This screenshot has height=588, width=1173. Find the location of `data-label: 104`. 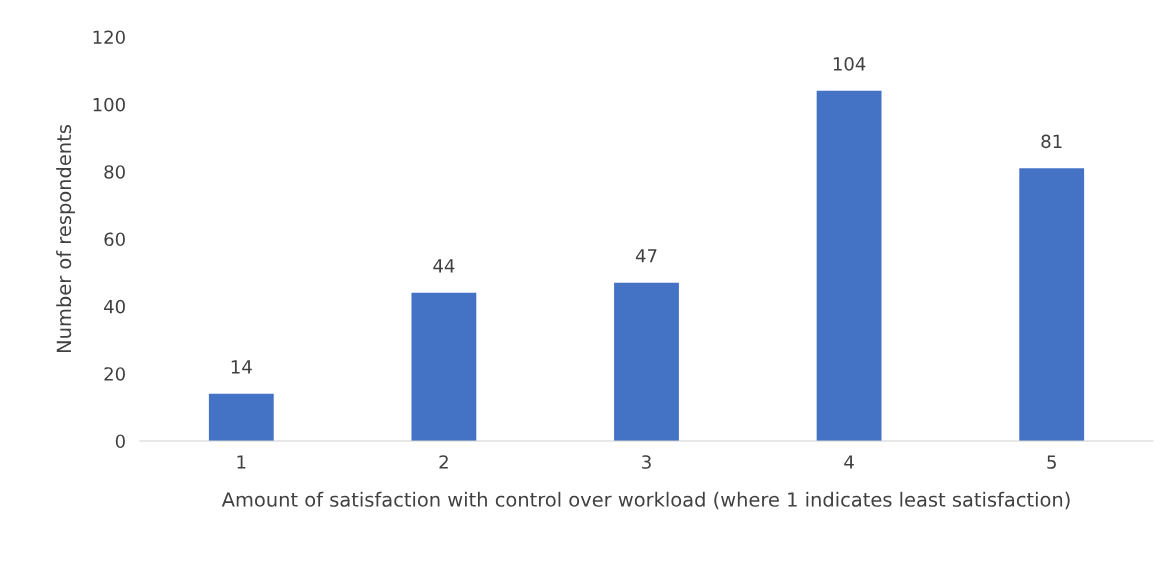

data-label: 104 is located at coordinates (849, 64).